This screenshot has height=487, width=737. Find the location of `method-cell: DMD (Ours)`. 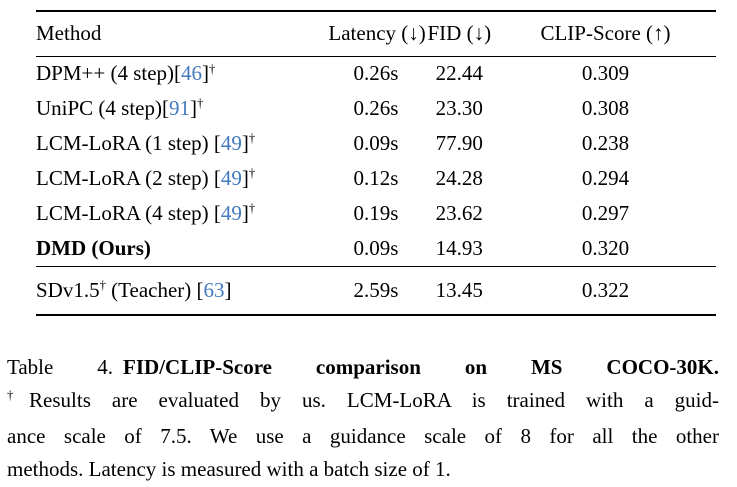

method-cell: DMD (Ours) is located at coordinates (182, 249).